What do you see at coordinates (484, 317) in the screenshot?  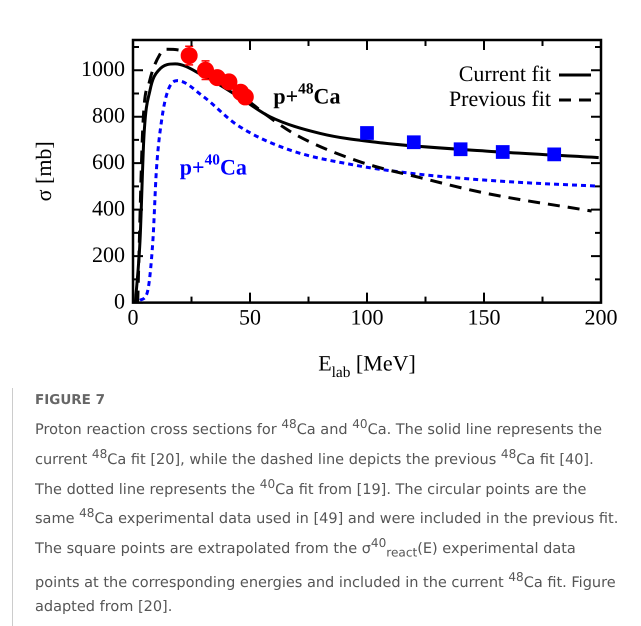 I see `x-tick-label: 150` at bounding box center [484, 317].